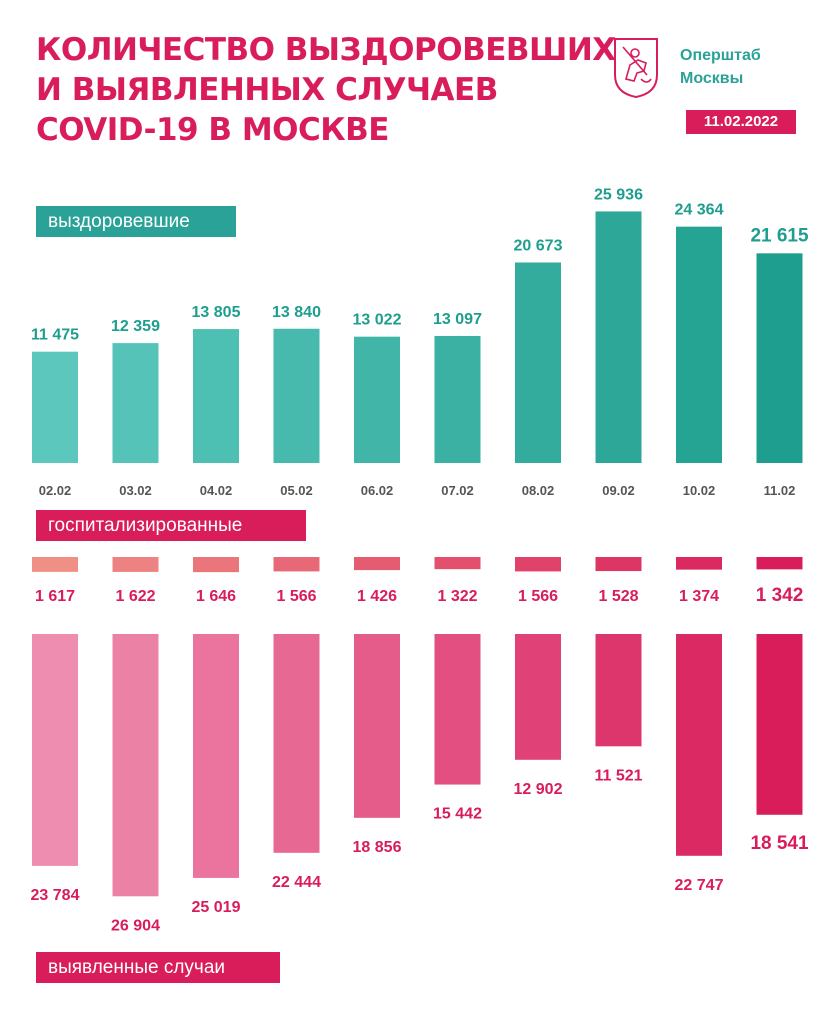  Describe the element at coordinates (618, 490) in the screenshot. I see `date-tick-label: 09.02` at that location.